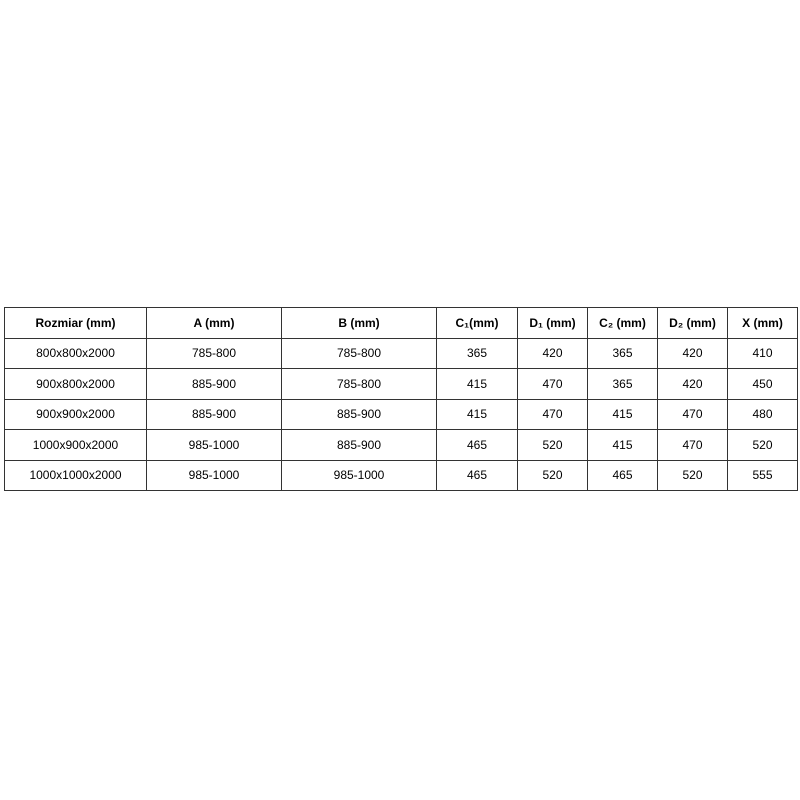 The image size is (800, 800). I want to click on column-header-c2: C₂ (mm), so click(622, 323).